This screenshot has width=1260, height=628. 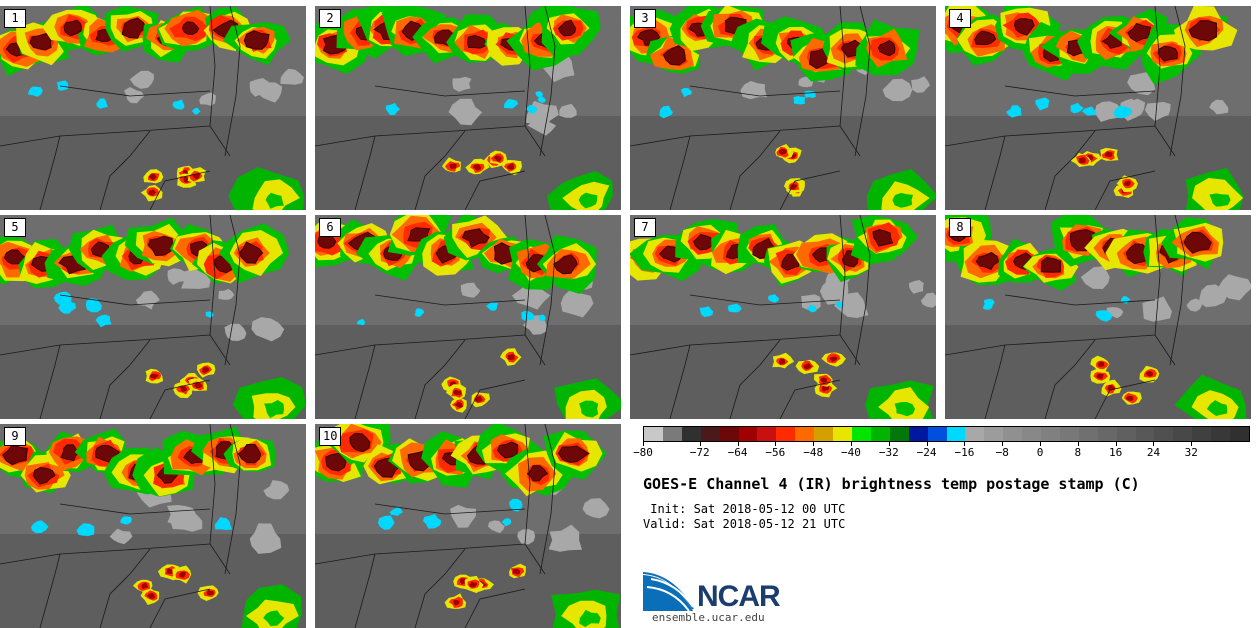 What do you see at coordinates (699, 452) in the screenshot?
I see `colorbar-tick-label: −72` at bounding box center [699, 452].